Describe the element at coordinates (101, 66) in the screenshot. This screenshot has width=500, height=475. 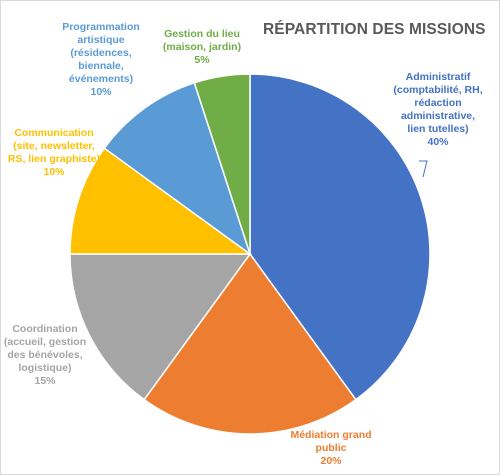
I see `slice-detail: biennale,` at that location.